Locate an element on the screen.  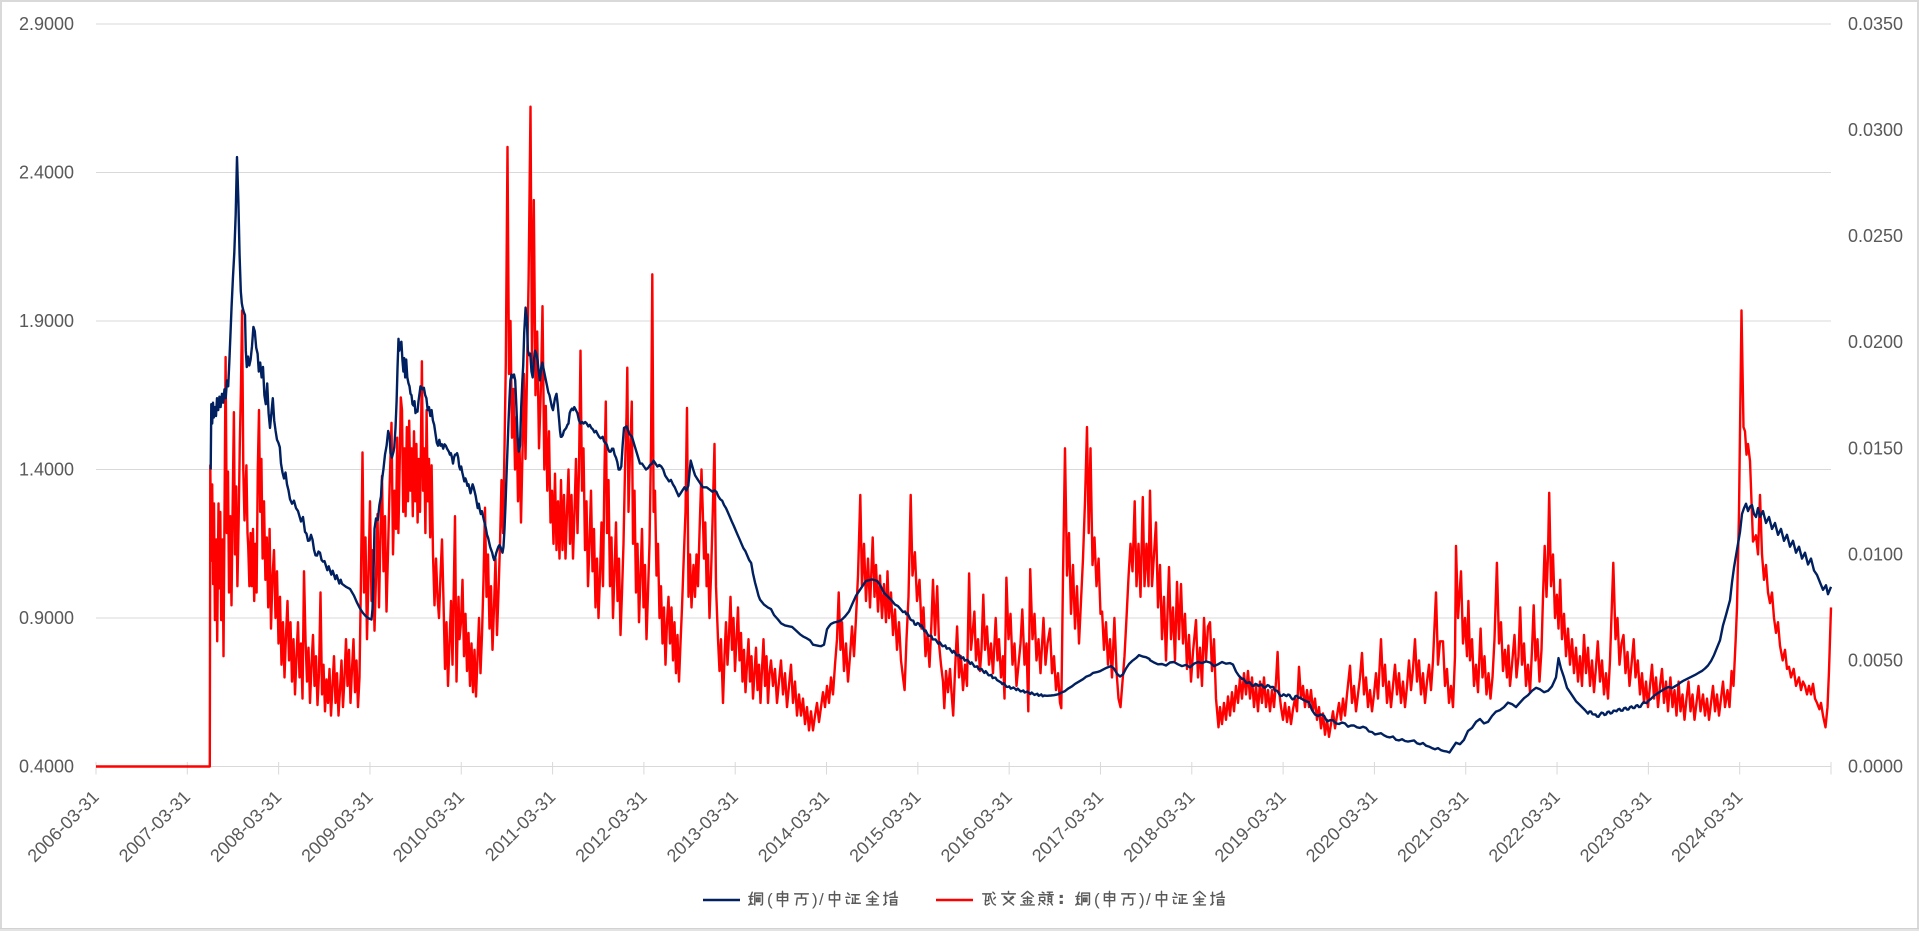
svg-text: 0.0050 is located at coordinates (1875, 660).